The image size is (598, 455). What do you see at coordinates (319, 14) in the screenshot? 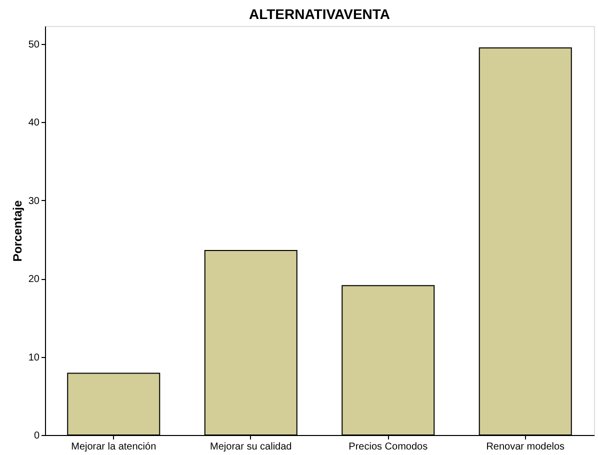
I see `chart-title: ALTERNATIVAVENTA` at bounding box center [319, 14].